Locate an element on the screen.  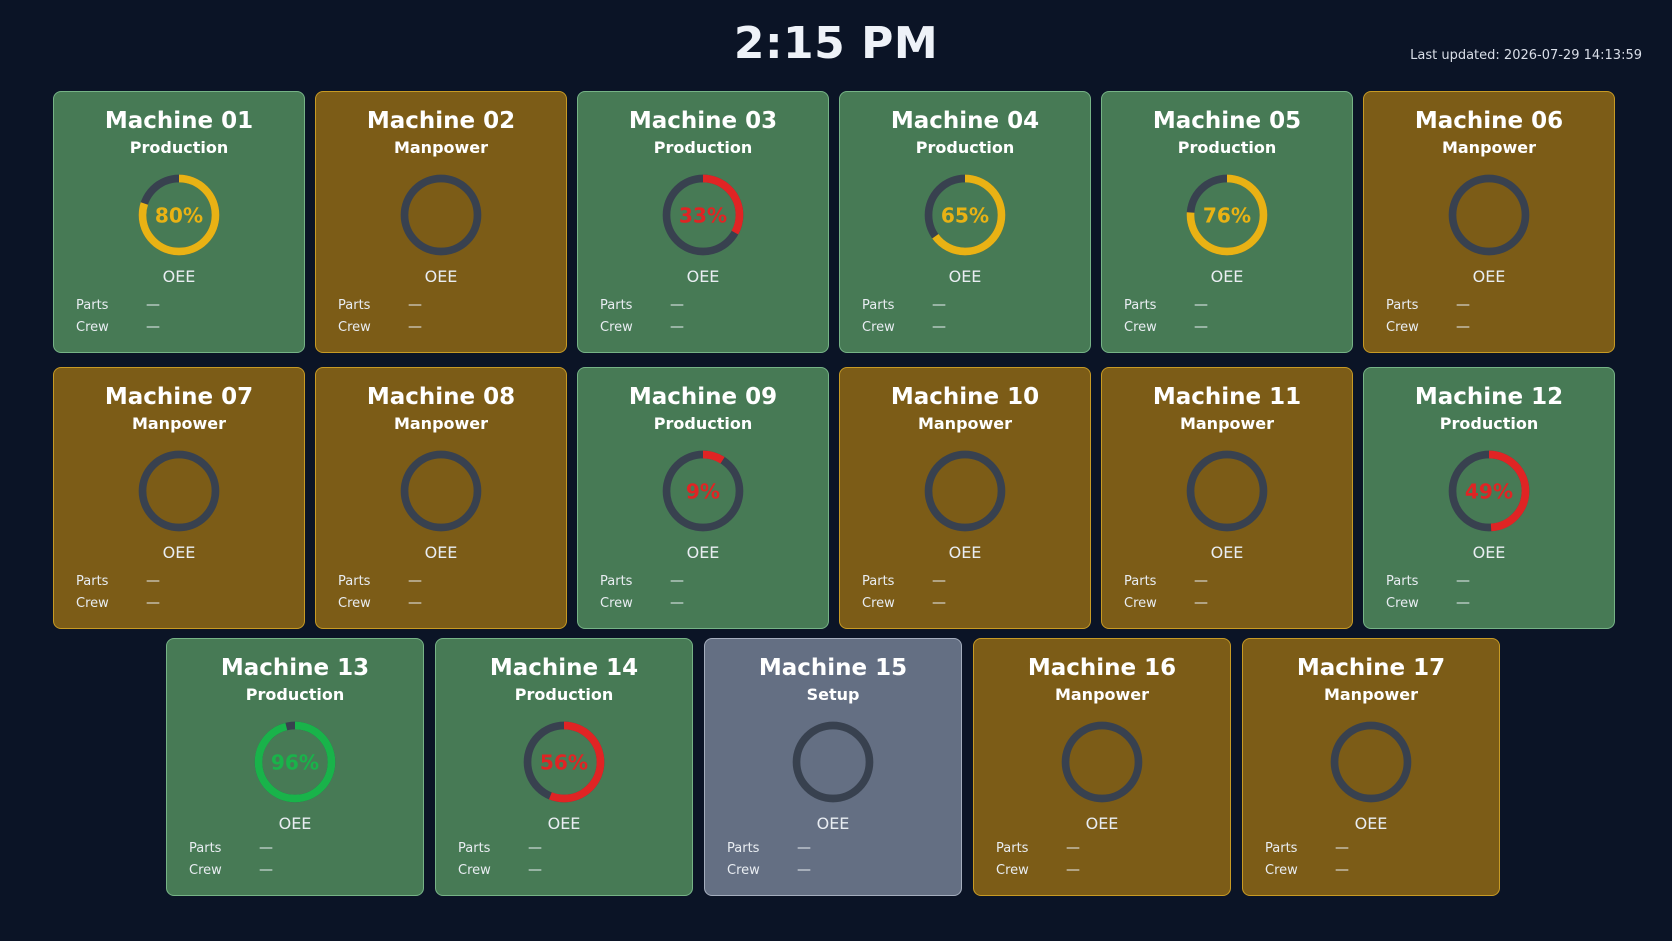
machine-name: Machine 17 is located at coordinates (1371, 668).